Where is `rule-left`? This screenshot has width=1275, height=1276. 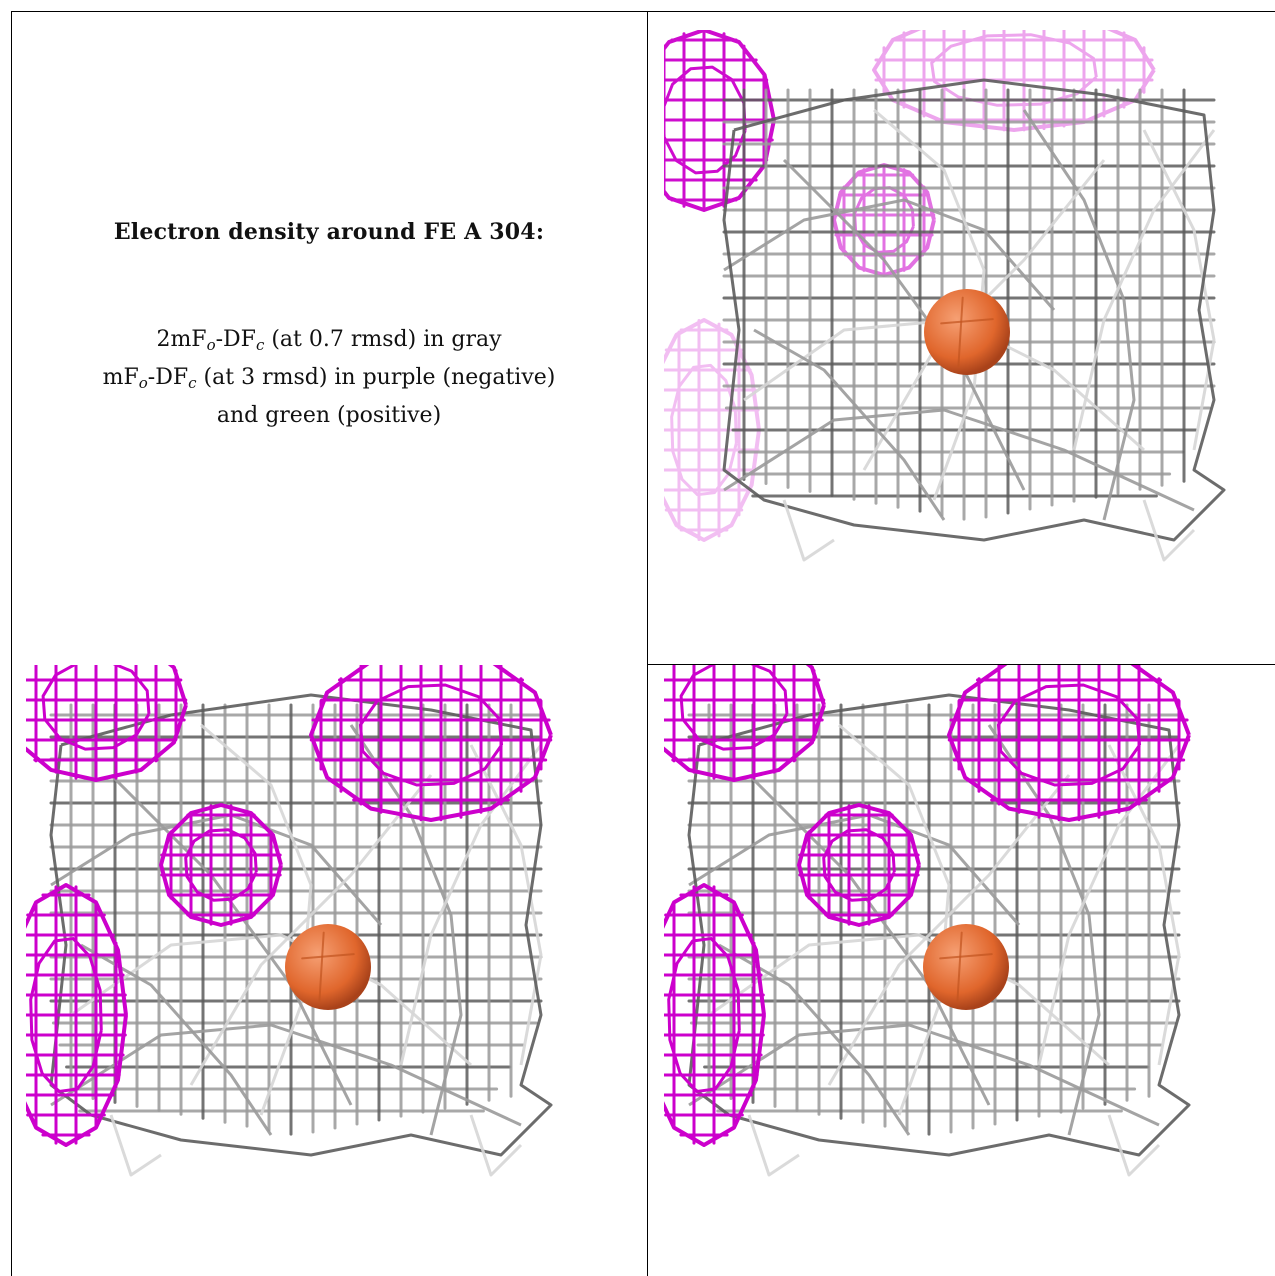 rule-left is located at coordinates (11, 643).